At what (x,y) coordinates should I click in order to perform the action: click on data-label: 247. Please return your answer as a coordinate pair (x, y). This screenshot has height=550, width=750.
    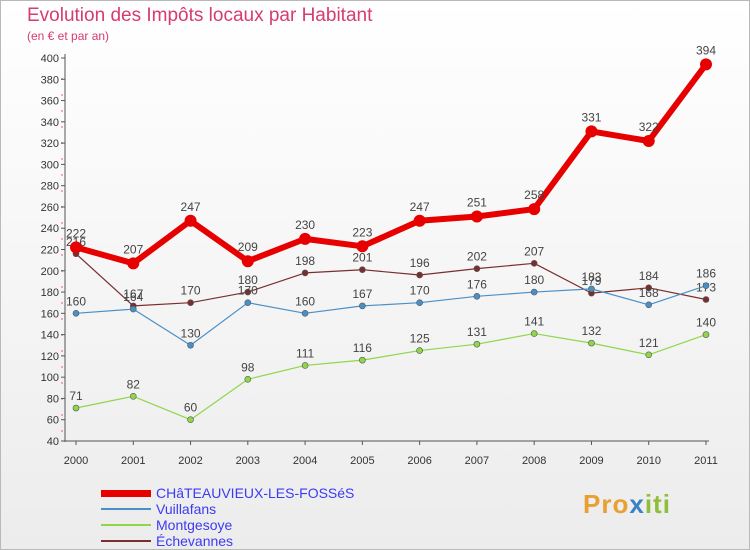
    Looking at the image, I should click on (420, 207).